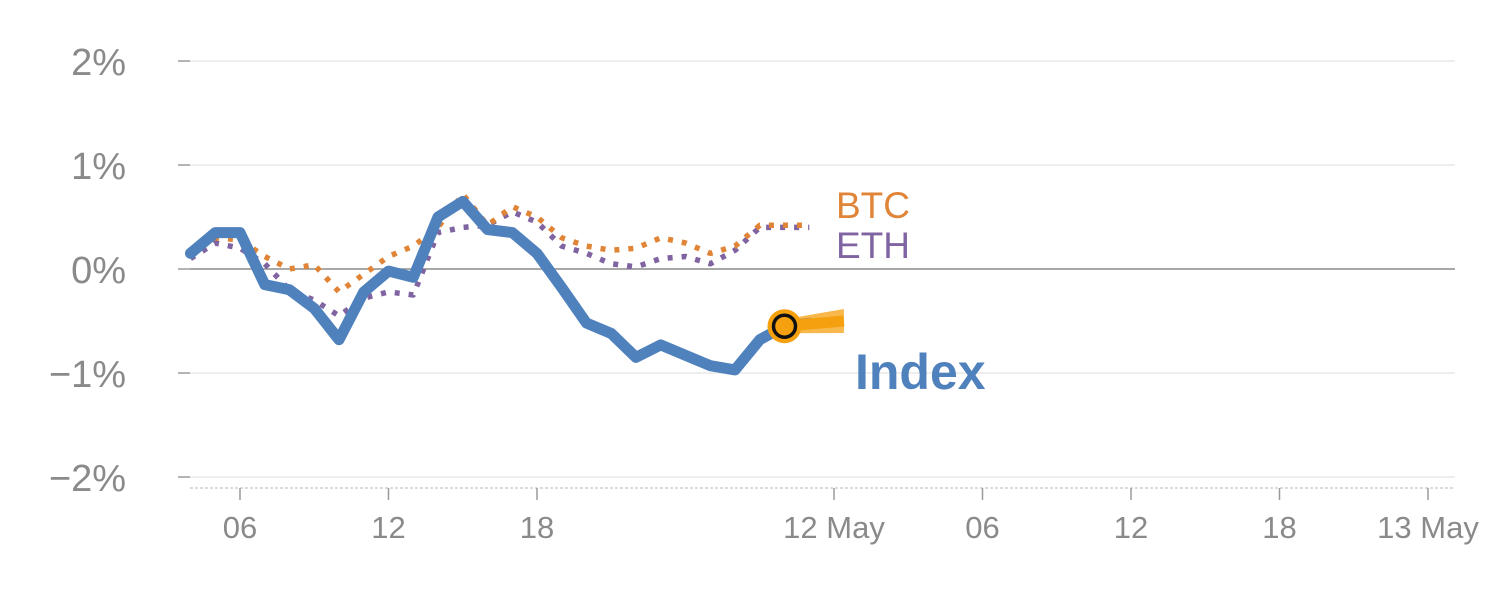 The width and height of the screenshot is (1500, 600). I want to click on y-axis: 2% 1% 0% −1% −2%, so click(87, 271).